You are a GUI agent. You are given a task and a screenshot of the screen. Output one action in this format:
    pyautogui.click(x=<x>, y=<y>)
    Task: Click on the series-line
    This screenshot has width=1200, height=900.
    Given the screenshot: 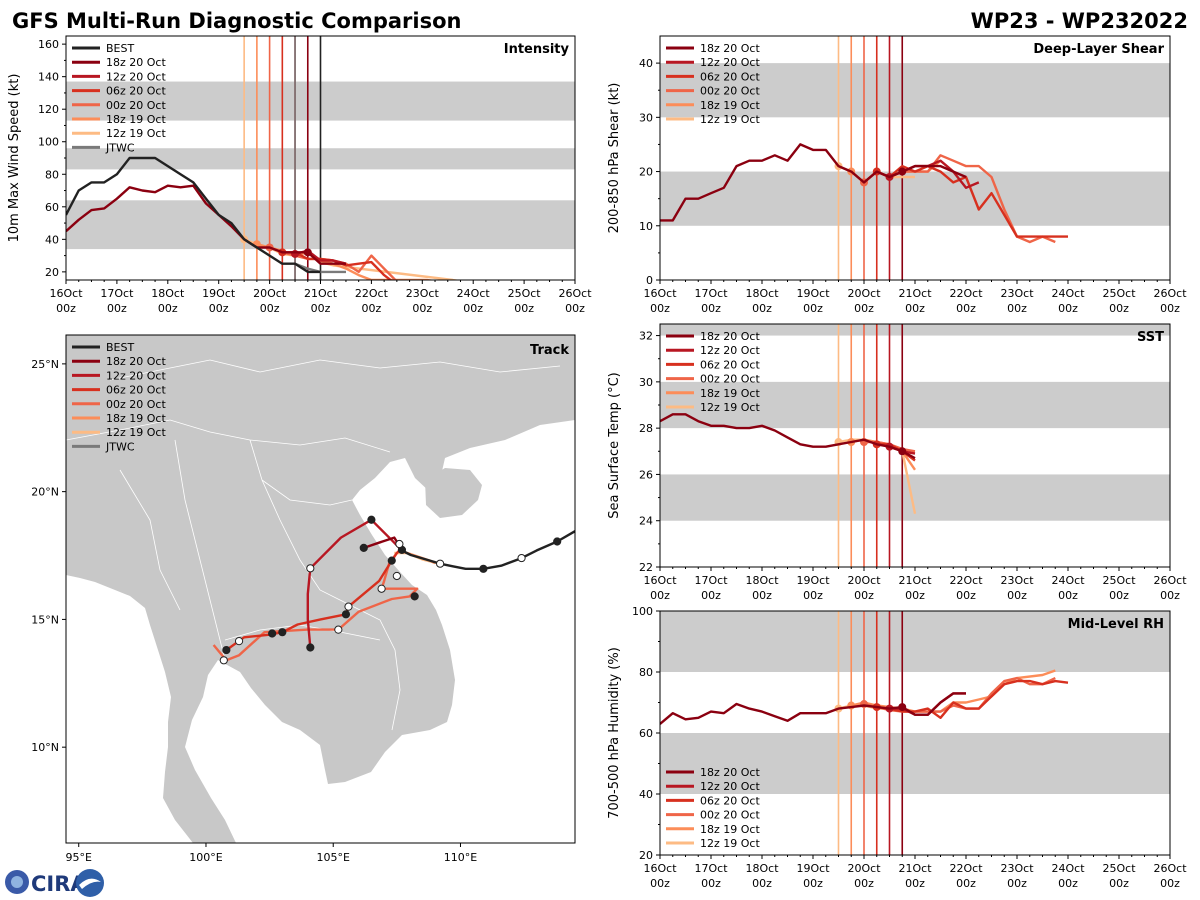 What is the action you would take?
    pyautogui.click(x=813, y=182)
    